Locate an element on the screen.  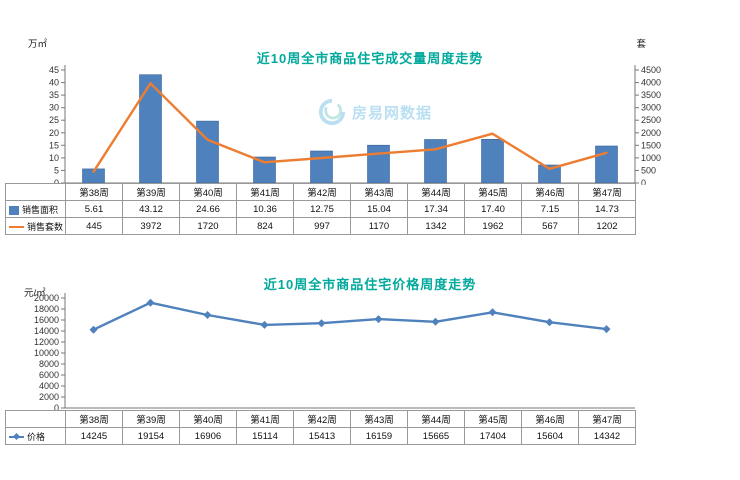
value-cell: 10.36 is located at coordinates (265, 209).